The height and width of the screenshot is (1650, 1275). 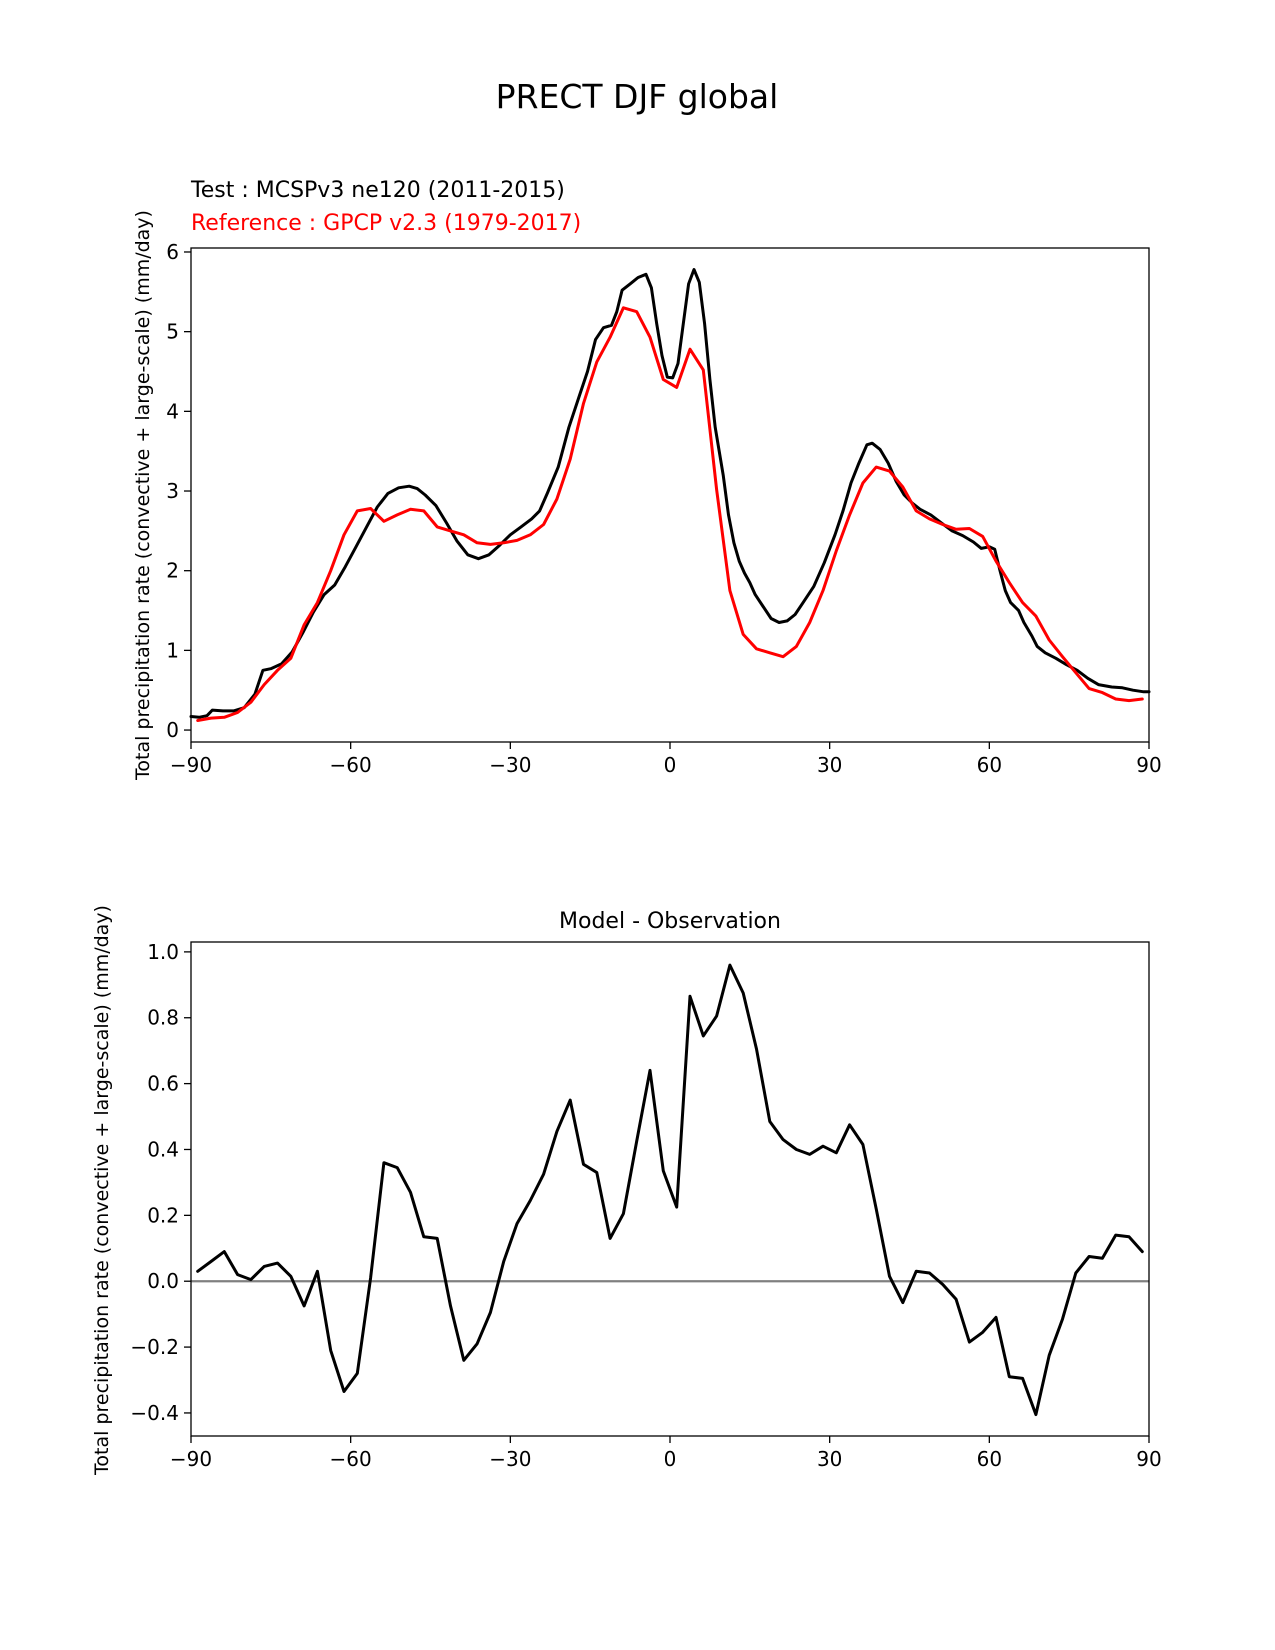 I want to click on bottom-x-axis: −90 −60 −30 0 30 60 90, so click(x=666, y=1453).